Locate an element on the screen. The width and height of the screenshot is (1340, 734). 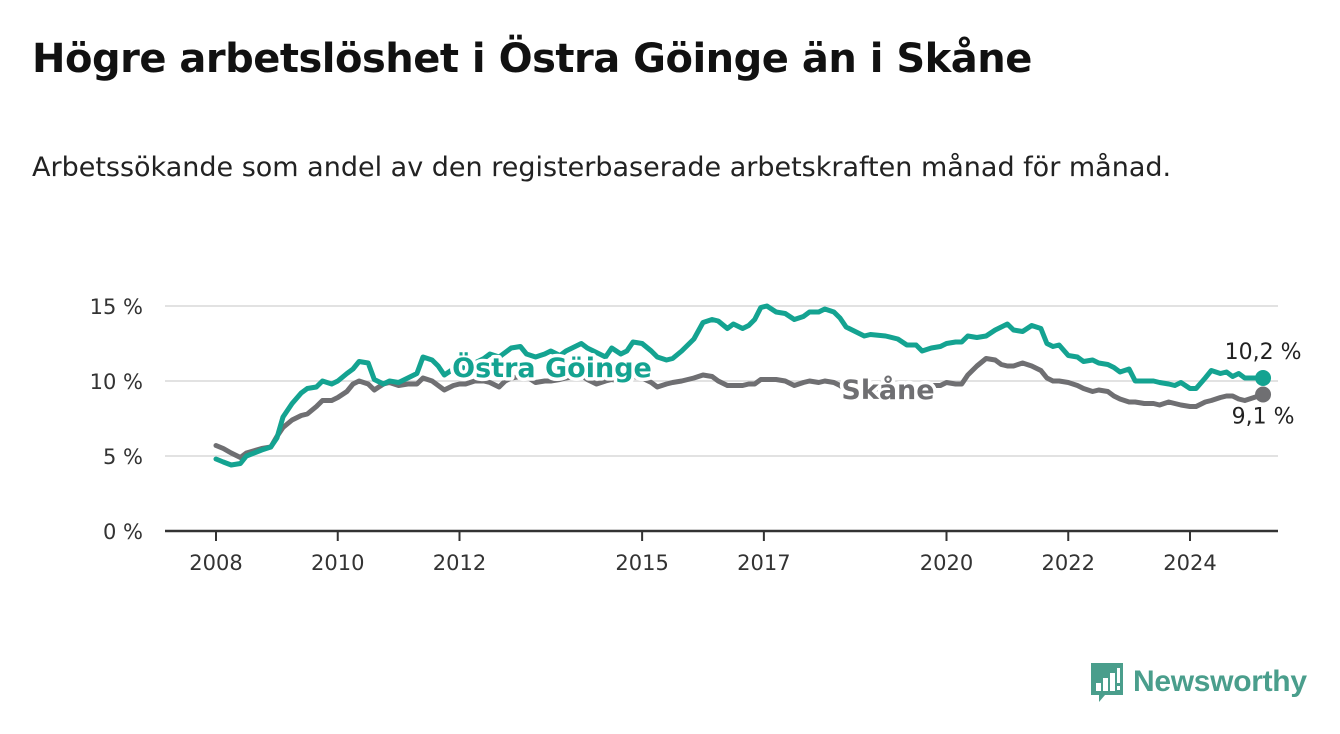
y-tick-label: 15 % is located at coordinates (116, 307).